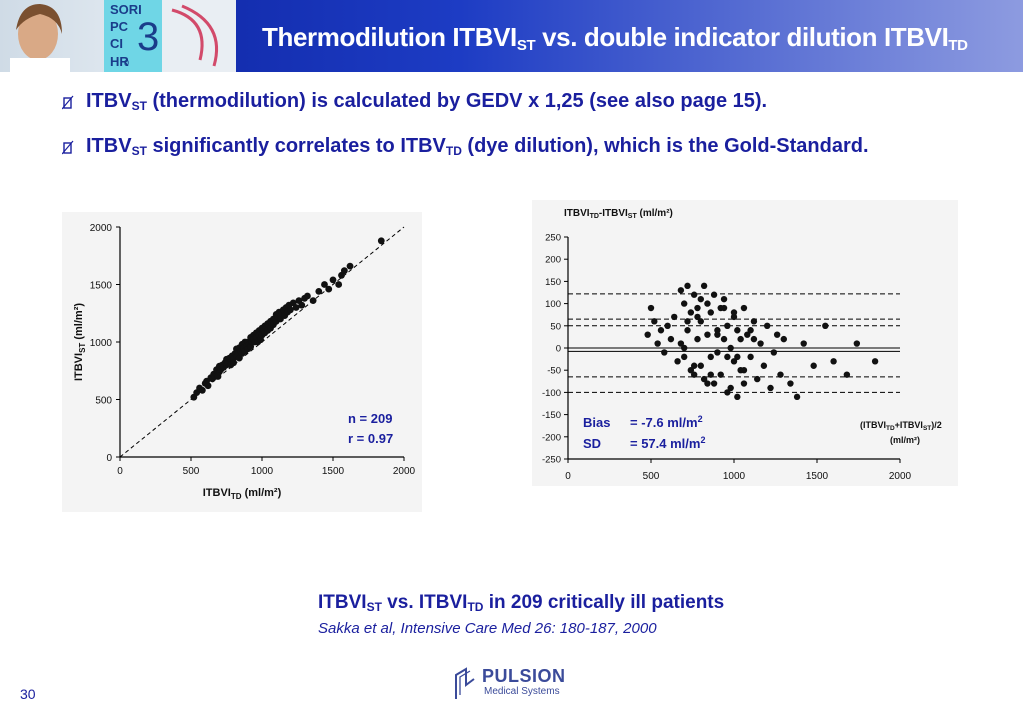 This screenshot has height=708, width=1023. What do you see at coordinates (68, 102) in the screenshot?
I see `bullet-marker-icon` at bounding box center [68, 102].